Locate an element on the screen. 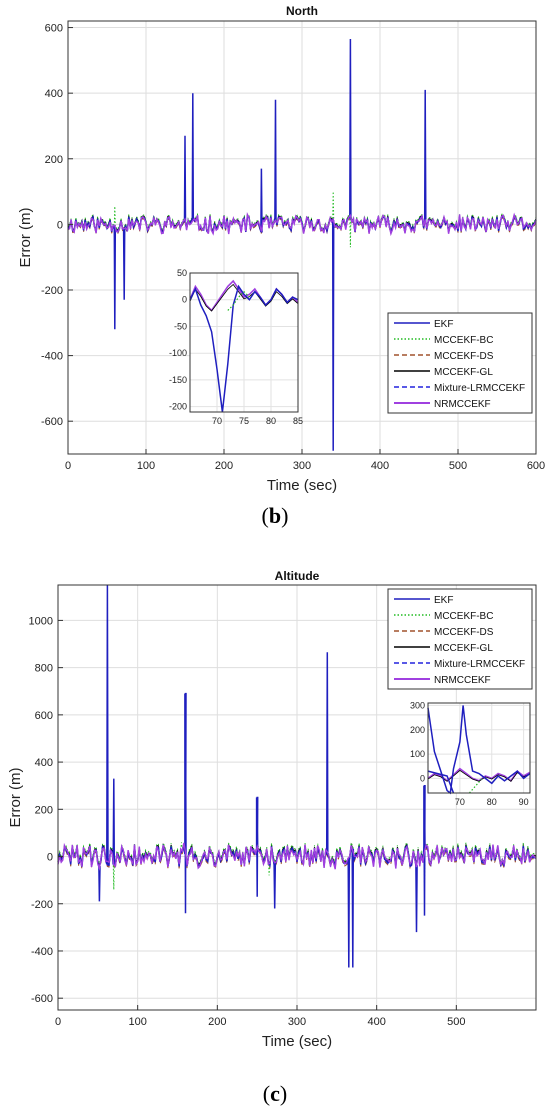 This screenshot has height=1111, width=550. inset-chart: 70 80 90 0 100 200 300 is located at coordinates (470, 753).